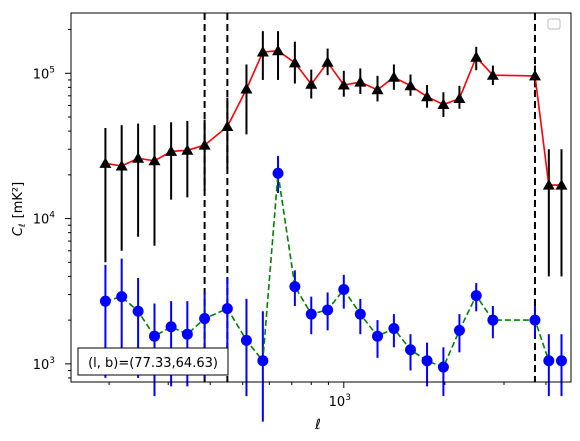  I want to click on y-tick-label: 10⁵, so click(44, 73).